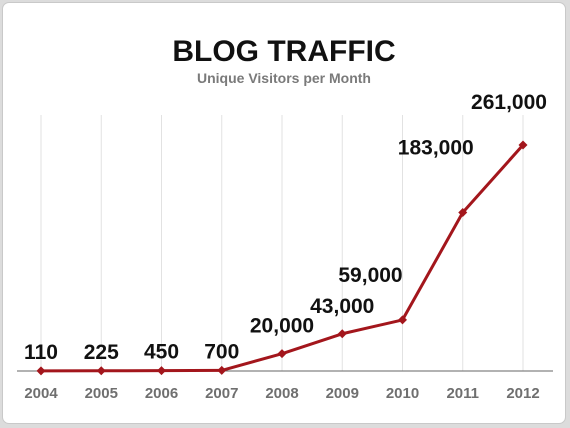  I want to click on x-tick-2012: 2012, so click(522, 393).